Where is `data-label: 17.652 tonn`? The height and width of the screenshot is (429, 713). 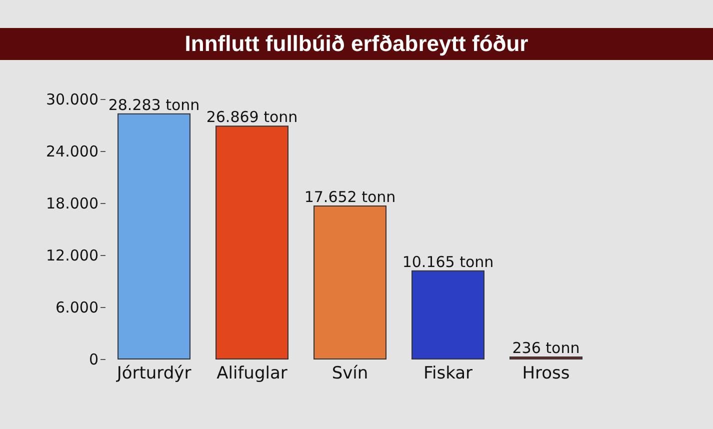 data-label: 17.652 tonn is located at coordinates (350, 197).